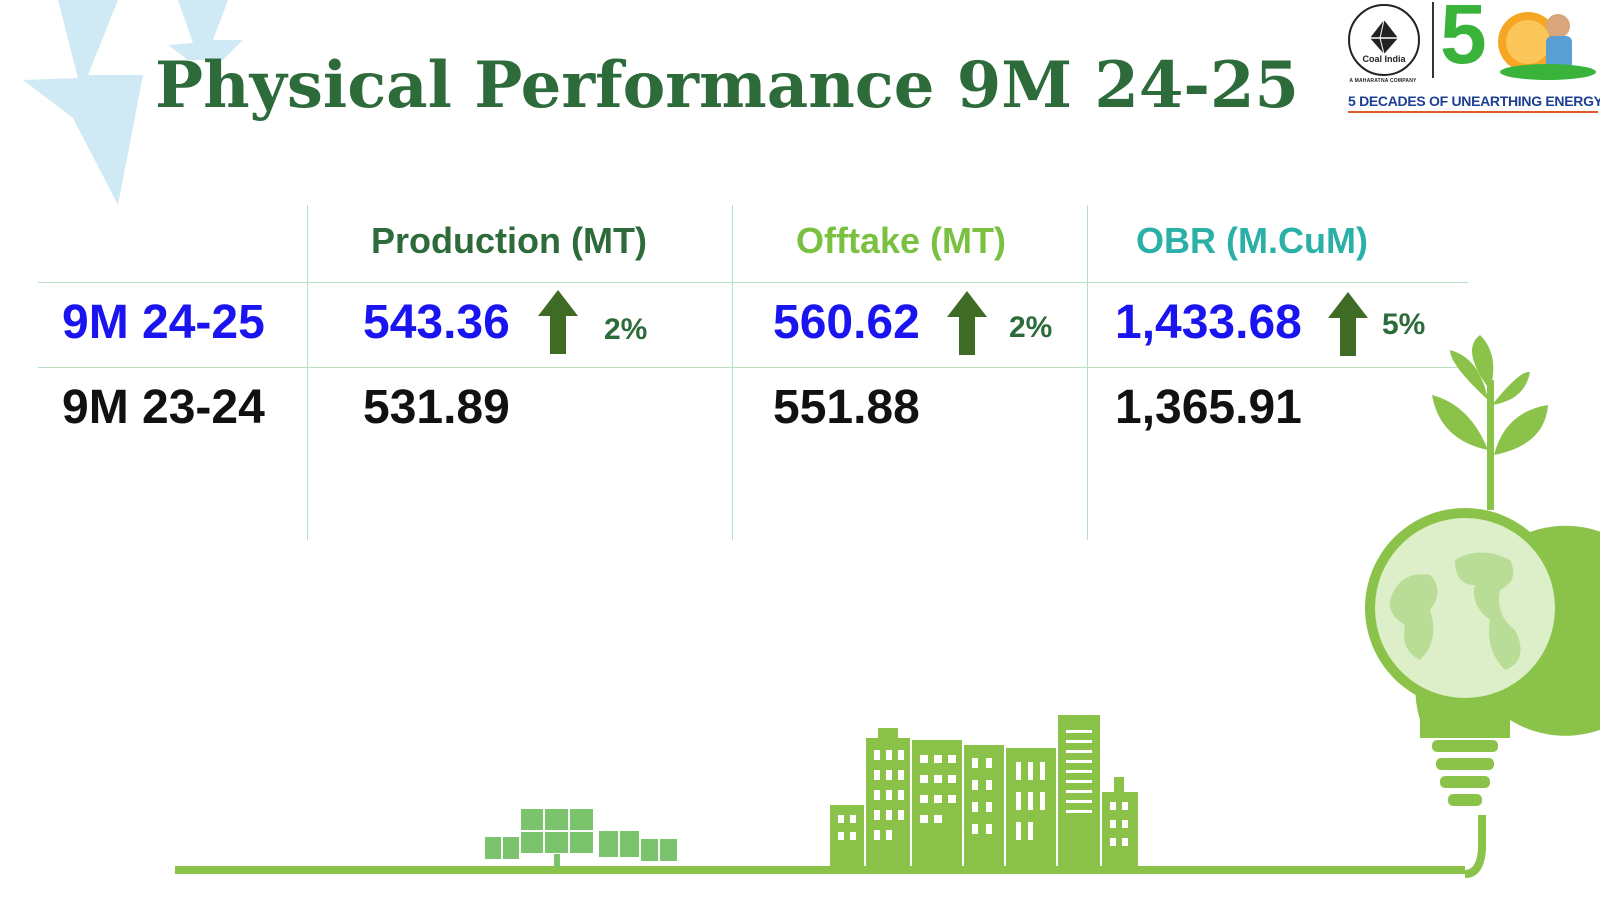  I want to click on obr-previous-value: 1,365.91, so click(1208, 407).